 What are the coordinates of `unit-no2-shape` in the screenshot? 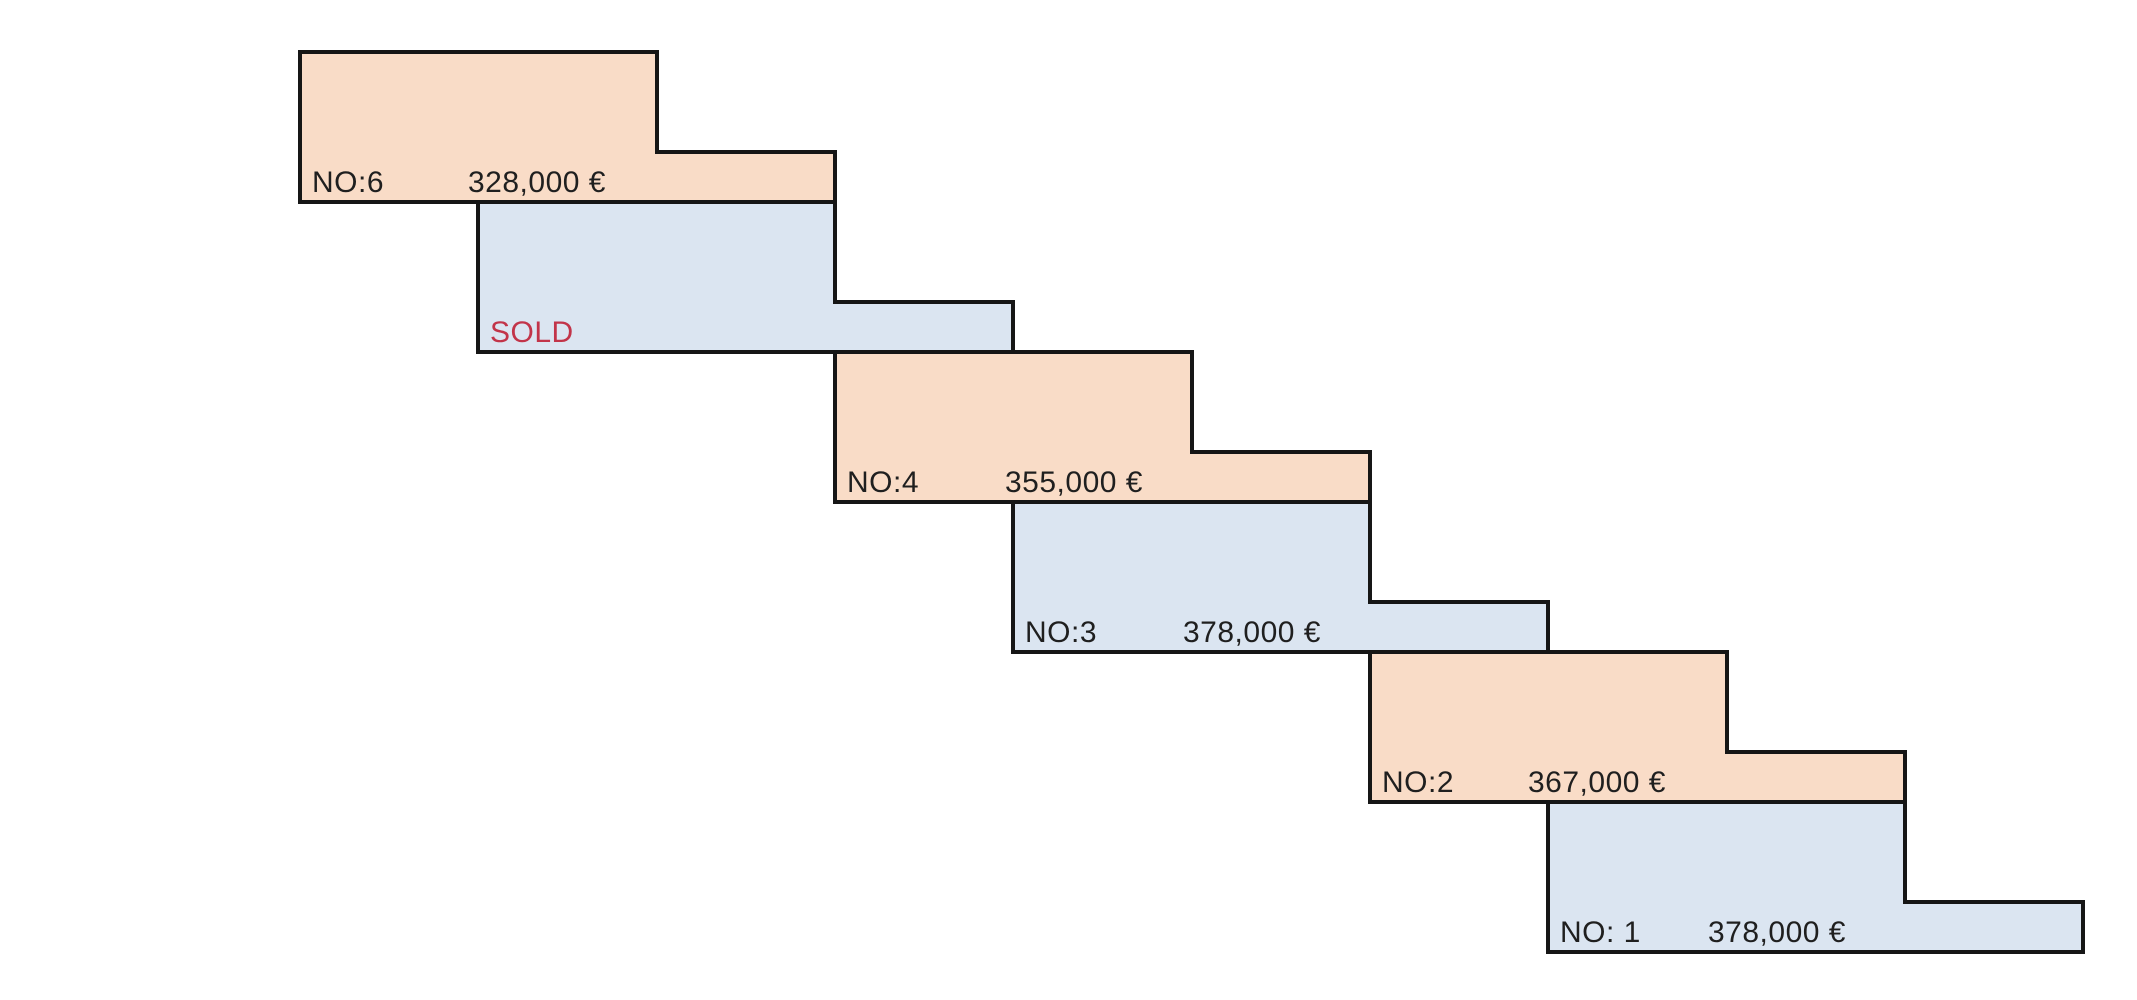 It's located at (1637, 727).